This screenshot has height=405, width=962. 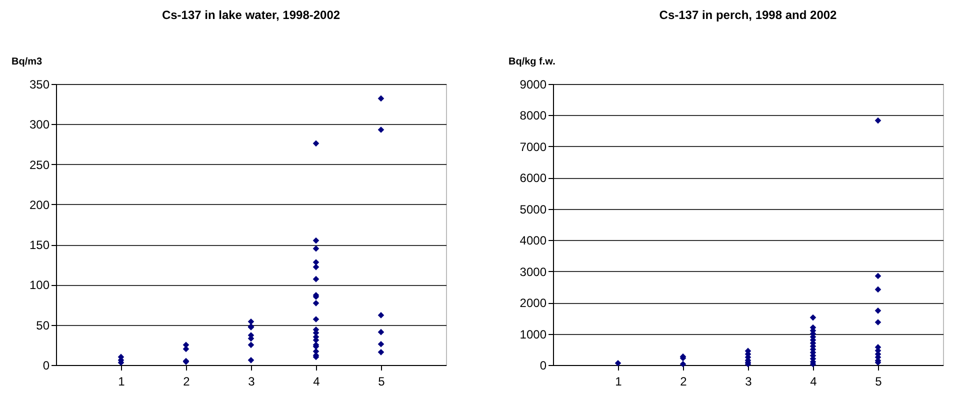 I want to click on y-tick-label: 7000, so click(x=533, y=147).